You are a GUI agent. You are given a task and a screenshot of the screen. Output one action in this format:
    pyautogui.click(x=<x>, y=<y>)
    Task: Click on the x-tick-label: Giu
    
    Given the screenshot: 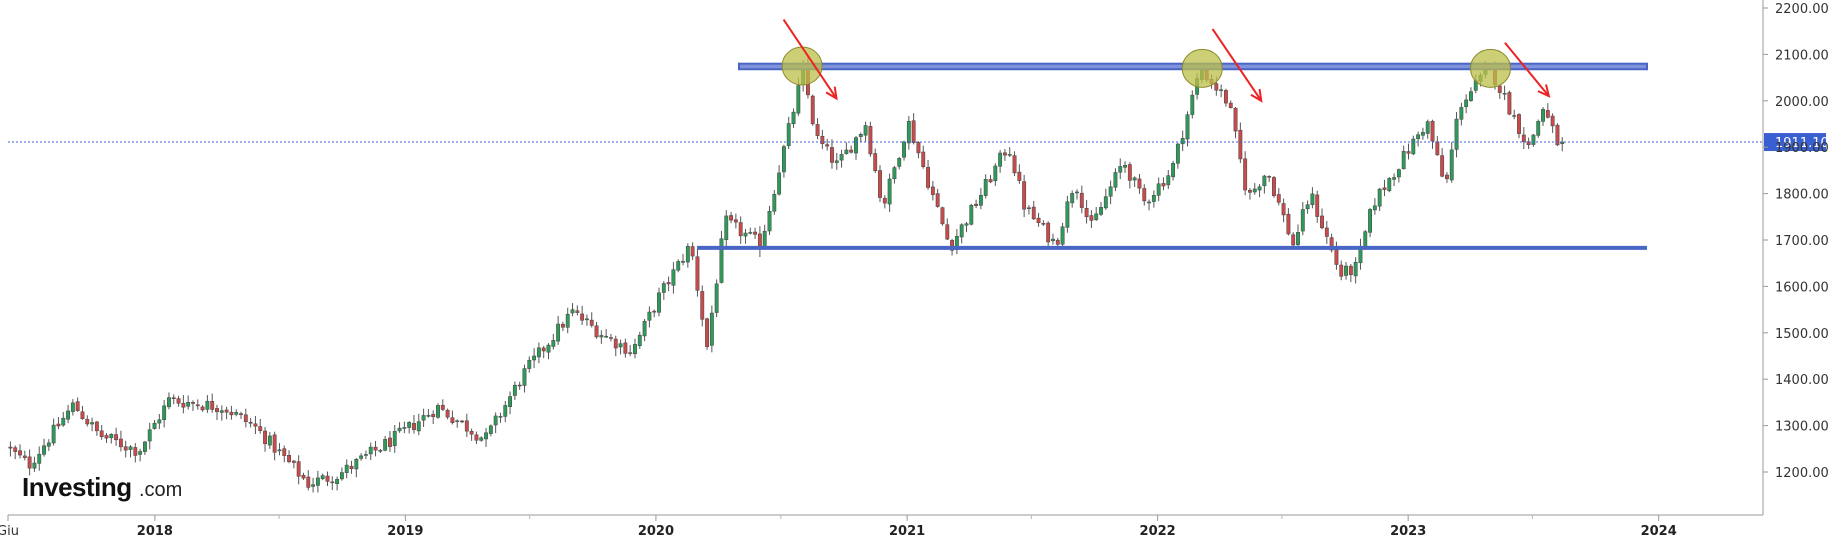 What is the action you would take?
    pyautogui.click(x=9, y=531)
    